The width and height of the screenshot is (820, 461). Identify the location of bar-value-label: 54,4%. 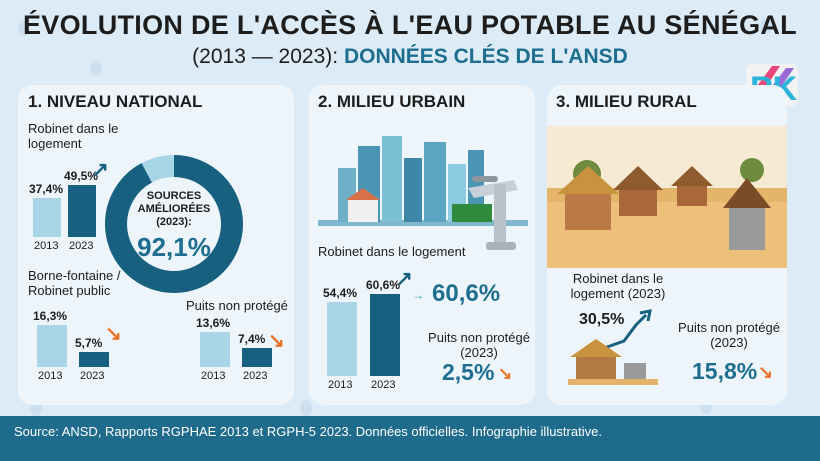
(340, 293).